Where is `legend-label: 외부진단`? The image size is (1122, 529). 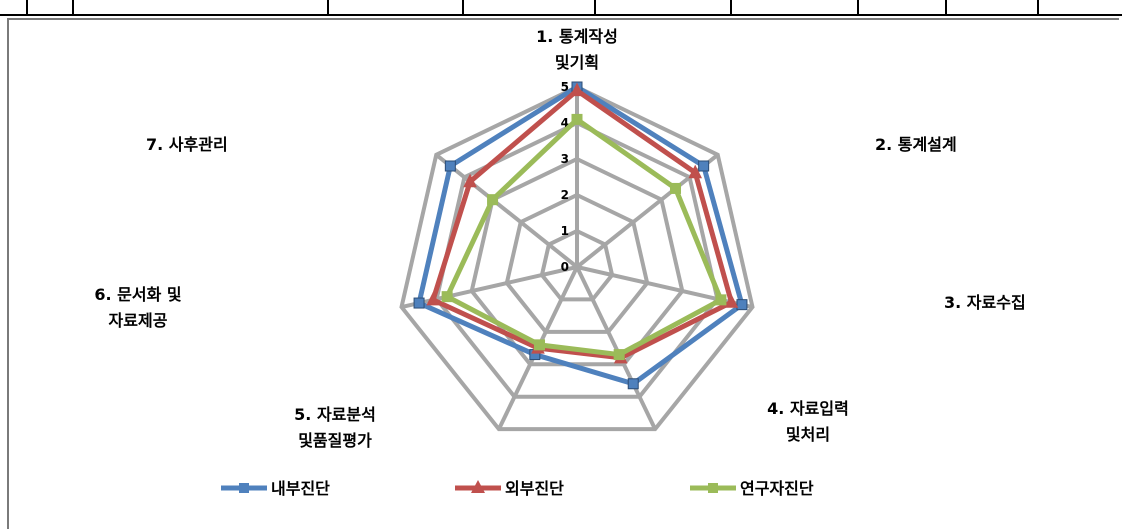 legend-label: 외부진단 is located at coordinates (534, 488).